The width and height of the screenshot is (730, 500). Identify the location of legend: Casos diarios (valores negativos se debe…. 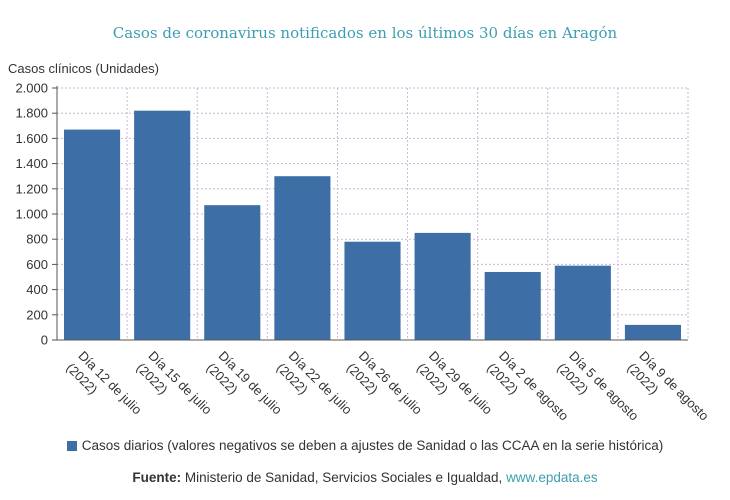
(365, 445).